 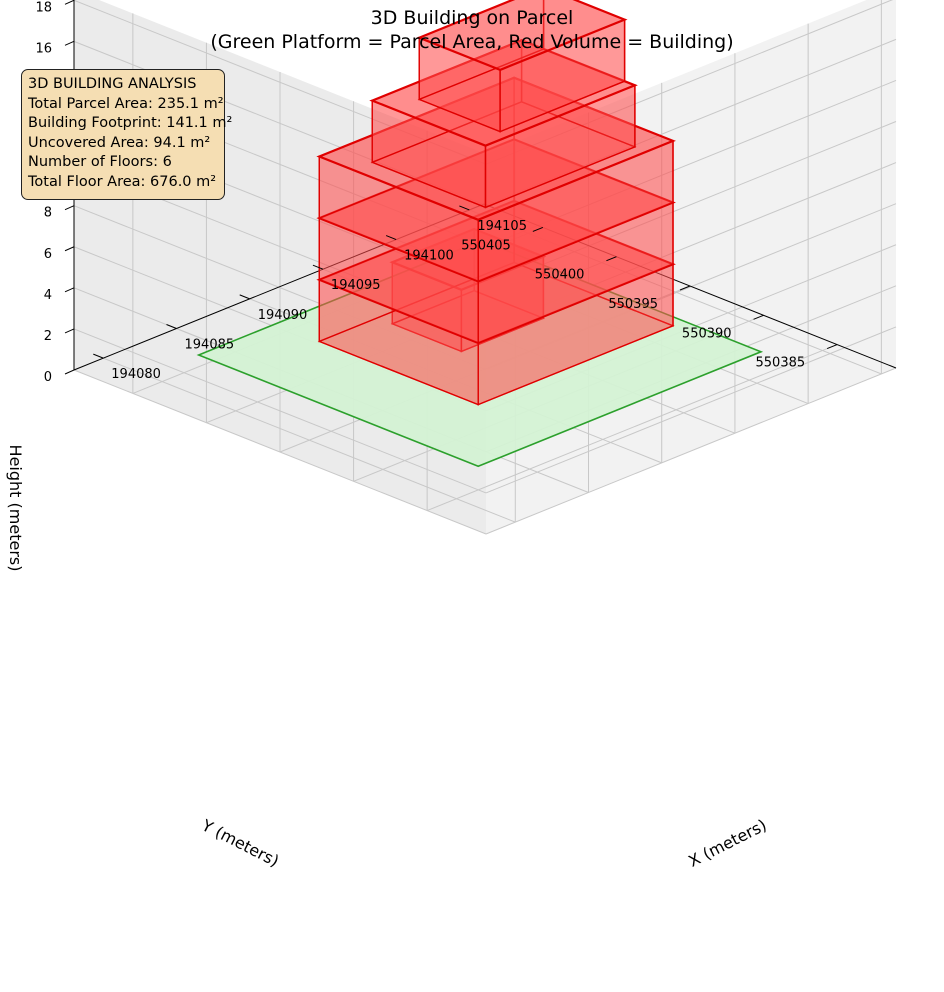 I want to click on x-tick-label: 194085, so click(x=210, y=345).